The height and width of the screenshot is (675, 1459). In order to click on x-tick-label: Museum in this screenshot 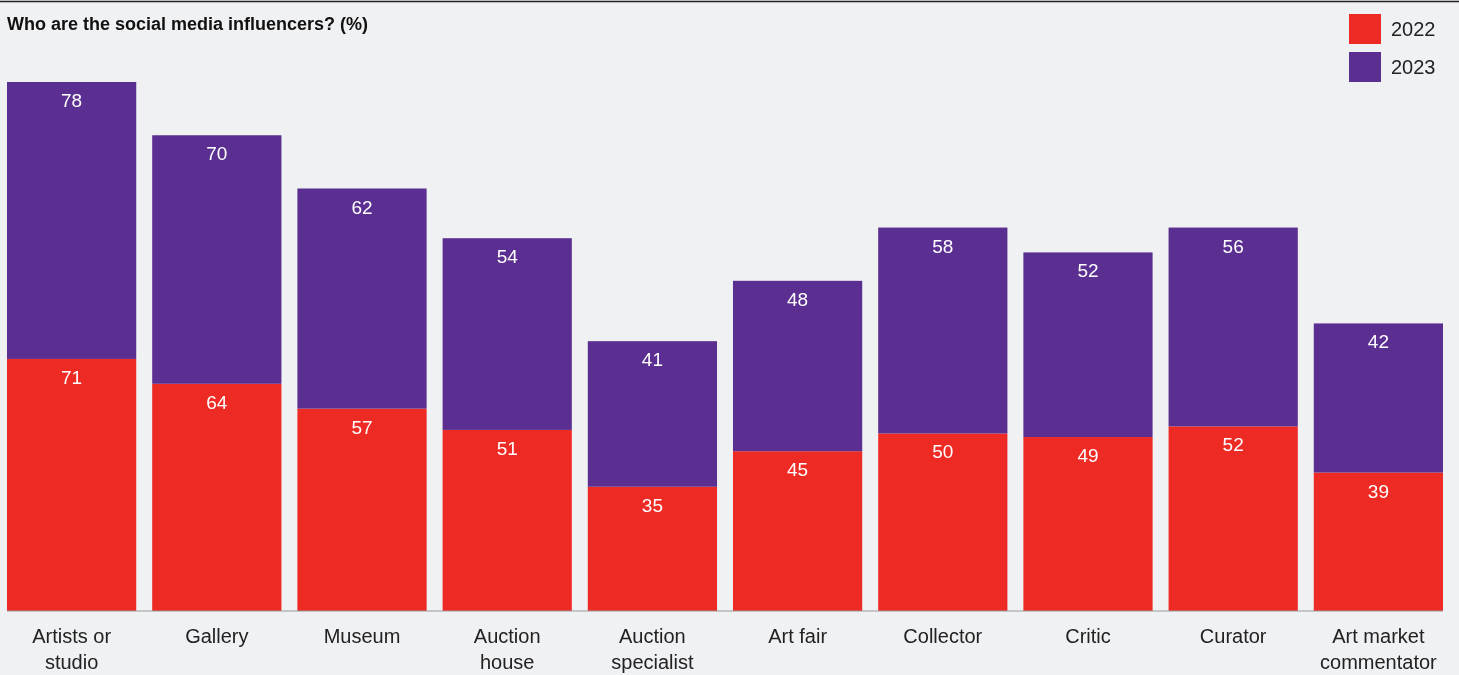, I will do `click(362, 636)`.